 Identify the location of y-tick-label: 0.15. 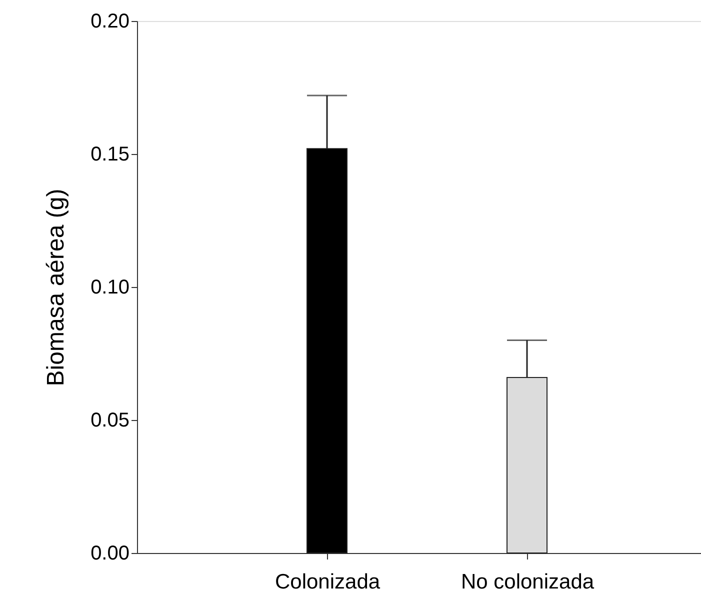
(110, 155).